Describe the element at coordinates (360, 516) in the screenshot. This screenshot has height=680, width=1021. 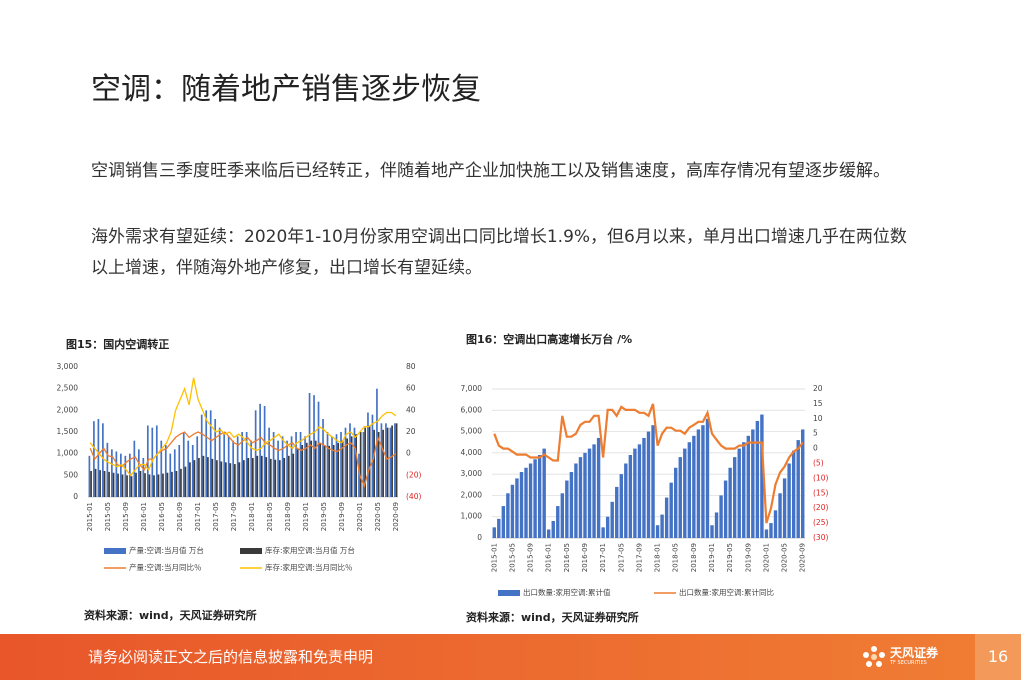
I see `x-tick-label: 2020-01` at that location.